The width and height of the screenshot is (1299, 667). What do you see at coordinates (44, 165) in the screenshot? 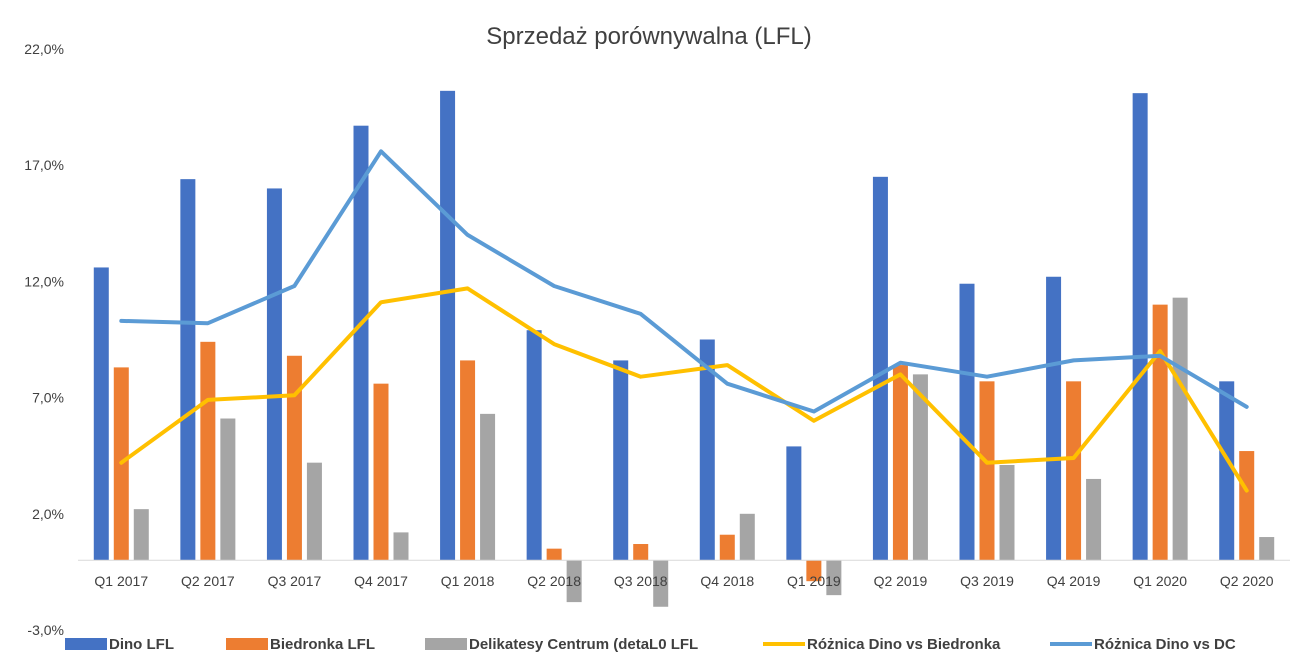
I see `y-tick-label: 17,0%` at bounding box center [44, 165].